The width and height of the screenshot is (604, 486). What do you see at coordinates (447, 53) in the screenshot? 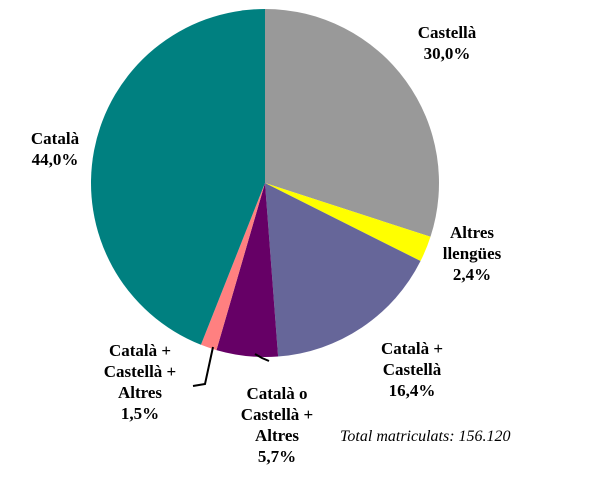
I see `value-label: 30,0%` at bounding box center [447, 53].